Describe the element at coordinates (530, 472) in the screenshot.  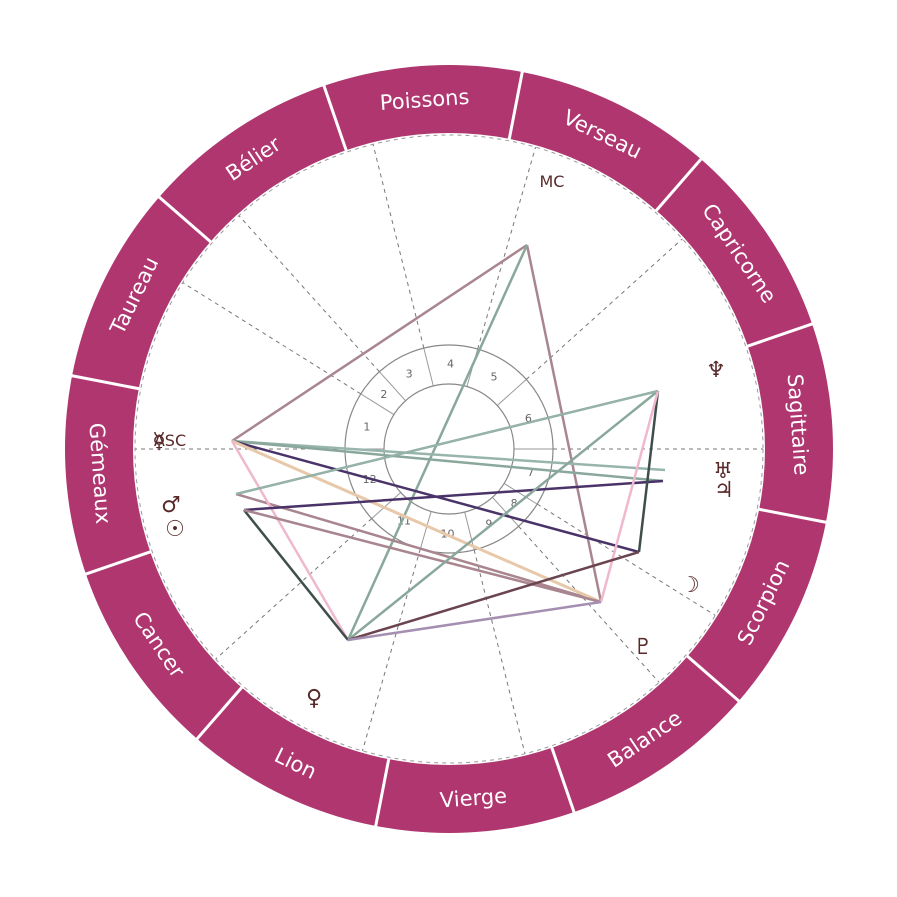
I see `house-number: 7` at that location.